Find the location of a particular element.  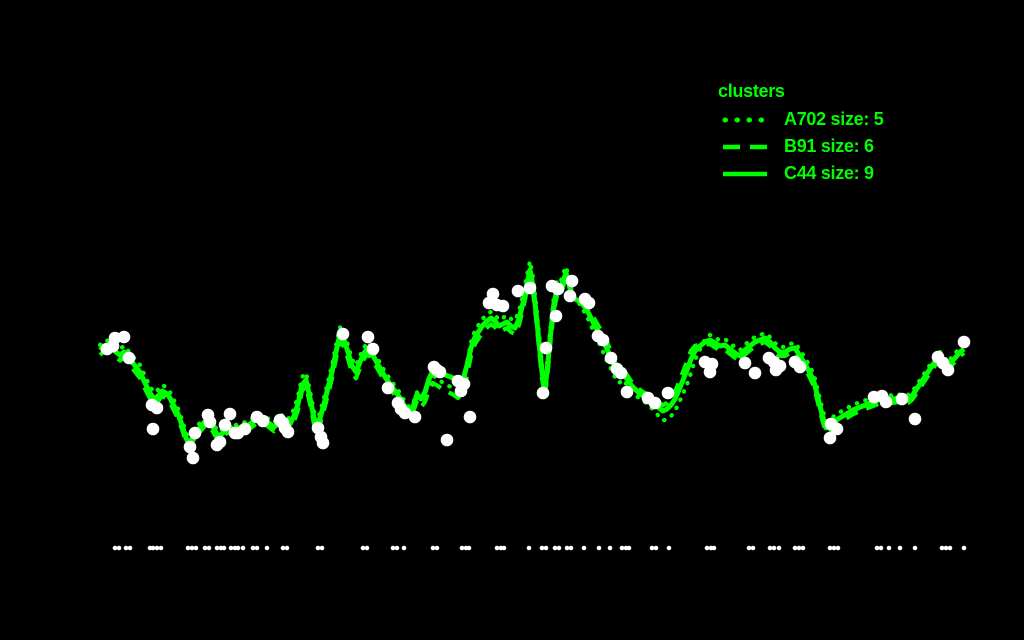

dashed-line-sample-icon is located at coordinates (745, 147).